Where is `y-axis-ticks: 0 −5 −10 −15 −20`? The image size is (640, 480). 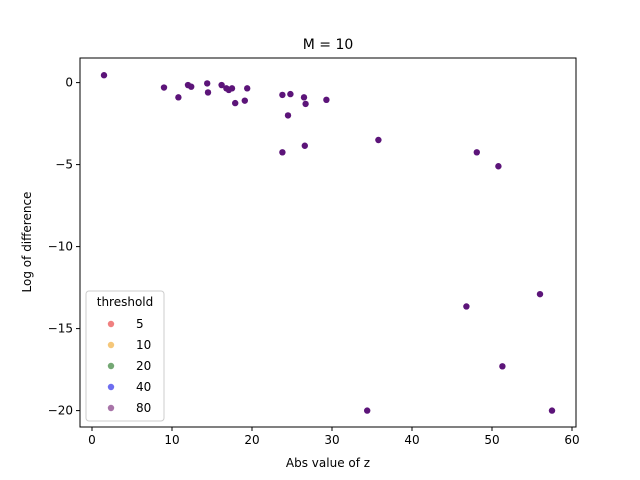
y-axis-ticks: 0 −5 −10 −15 −20 is located at coordinates (64, 247).